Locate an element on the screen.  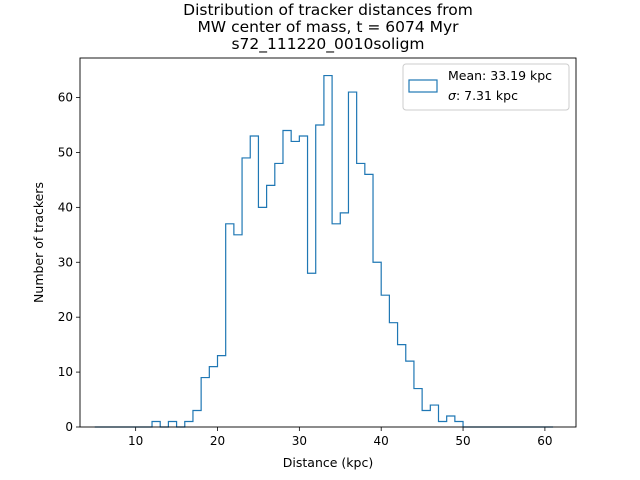
y-tick-label: 30 is located at coordinates (65, 262).